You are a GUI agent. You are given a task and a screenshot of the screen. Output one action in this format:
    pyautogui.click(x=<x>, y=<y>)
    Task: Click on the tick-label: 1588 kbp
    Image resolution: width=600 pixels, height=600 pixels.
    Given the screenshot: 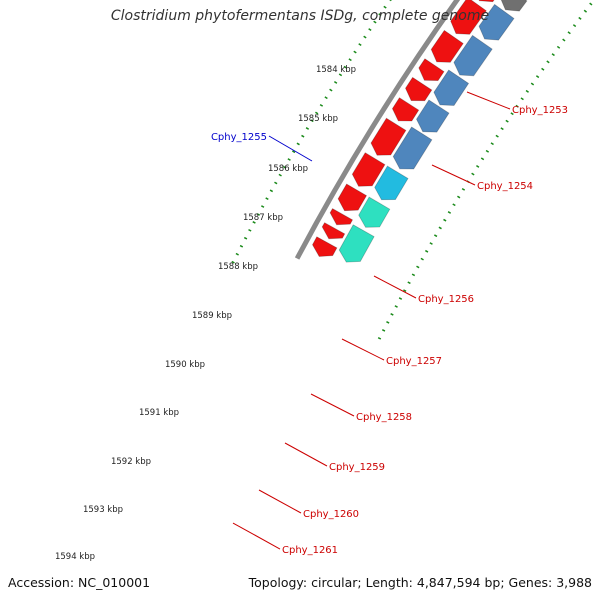 What is the action you would take?
    pyautogui.click(x=238, y=267)
    